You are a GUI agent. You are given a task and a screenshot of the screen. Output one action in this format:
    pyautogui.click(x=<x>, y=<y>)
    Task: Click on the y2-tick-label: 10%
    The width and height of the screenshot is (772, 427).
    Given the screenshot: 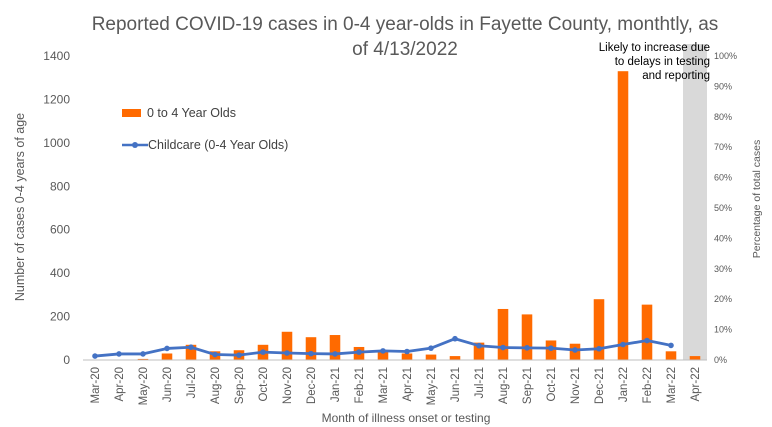 What is the action you would take?
    pyautogui.click(x=723, y=330)
    